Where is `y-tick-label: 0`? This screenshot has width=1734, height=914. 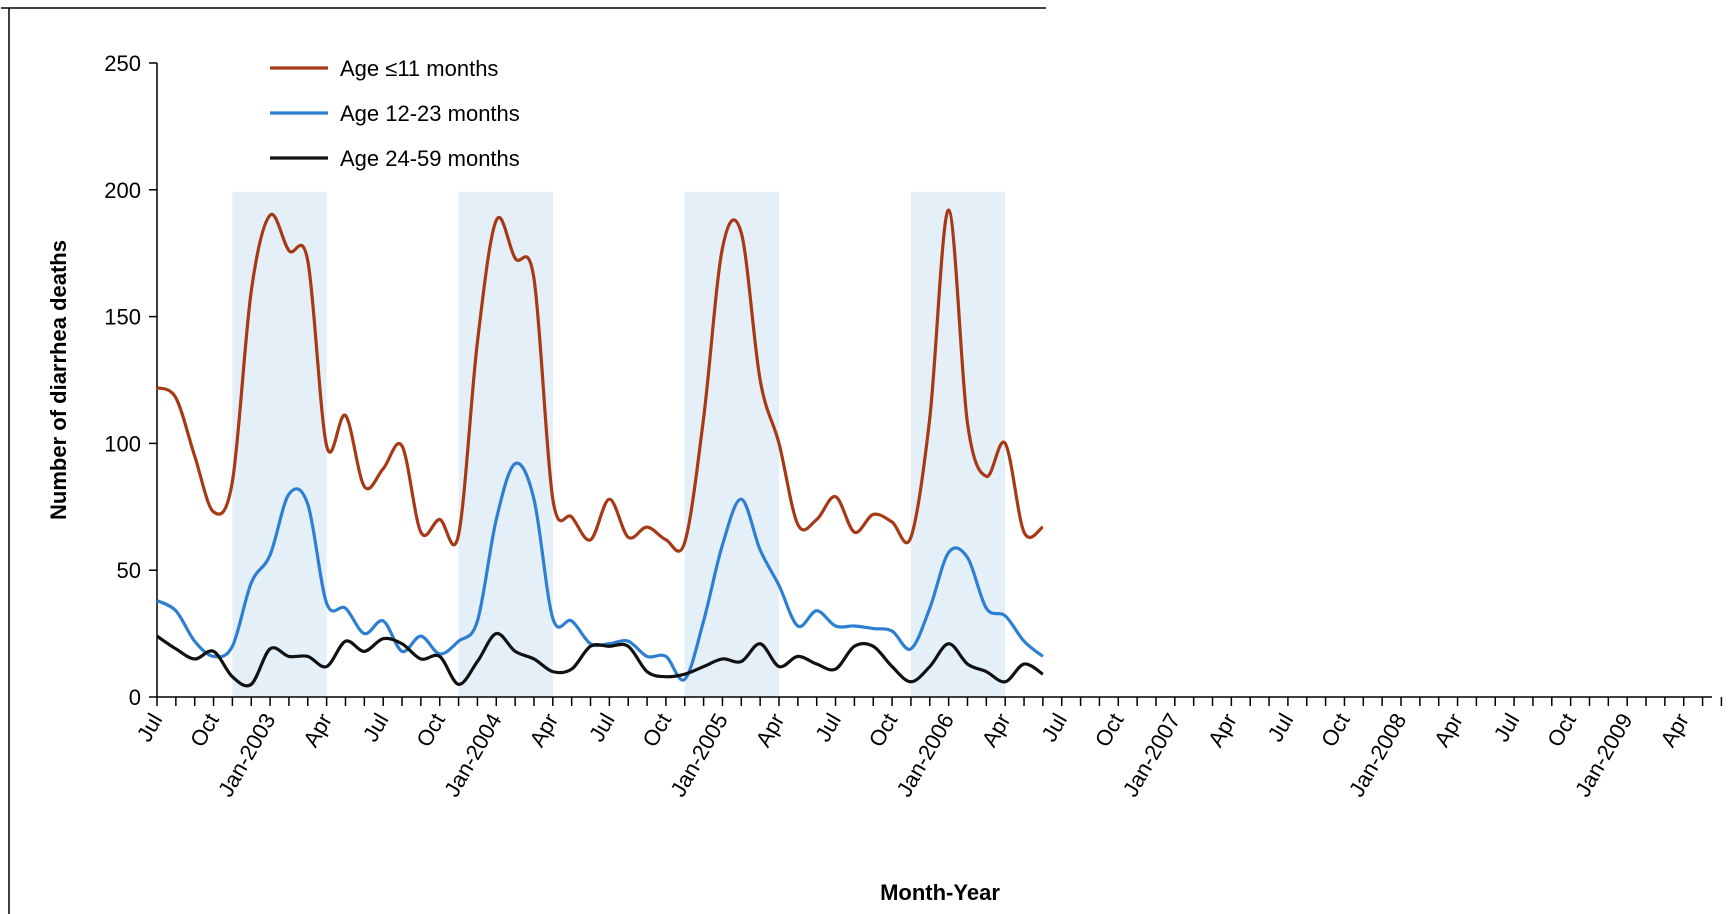 y-tick-label: 0 is located at coordinates (135, 697).